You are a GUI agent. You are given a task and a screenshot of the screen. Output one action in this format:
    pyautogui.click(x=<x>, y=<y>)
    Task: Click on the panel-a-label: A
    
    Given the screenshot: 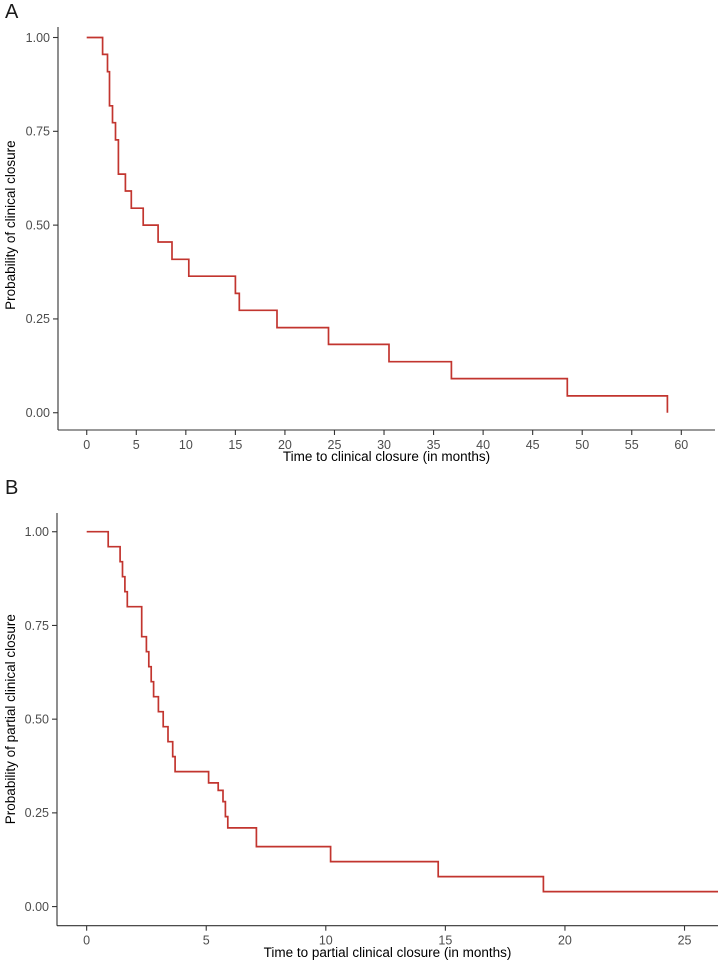 What is the action you would take?
    pyautogui.click(x=12, y=12)
    